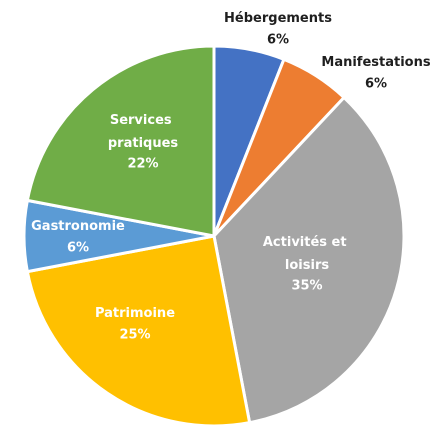 The image size is (438, 426). Describe the element at coordinates (306, 286) in the screenshot. I see `value-label: 35%` at that location.